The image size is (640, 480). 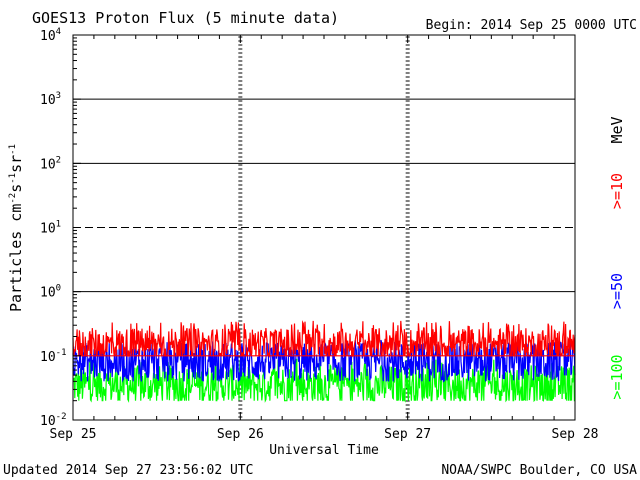 I want to click on y-tick-label: 10⁻¹, so click(x=53, y=356).